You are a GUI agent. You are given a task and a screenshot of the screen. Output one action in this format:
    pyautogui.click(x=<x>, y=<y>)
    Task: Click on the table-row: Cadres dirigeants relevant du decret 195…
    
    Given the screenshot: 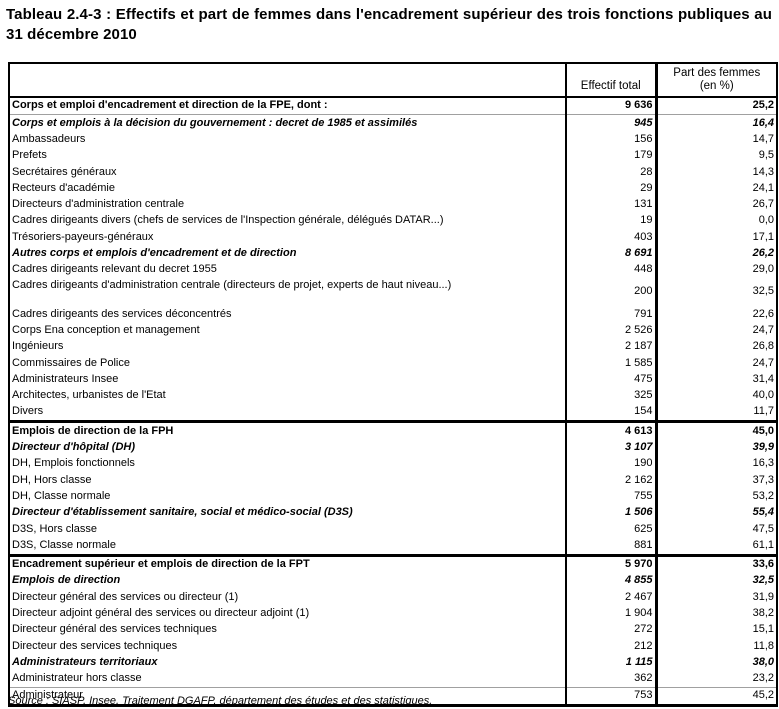 What is the action you would take?
    pyautogui.click(x=393, y=270)
    